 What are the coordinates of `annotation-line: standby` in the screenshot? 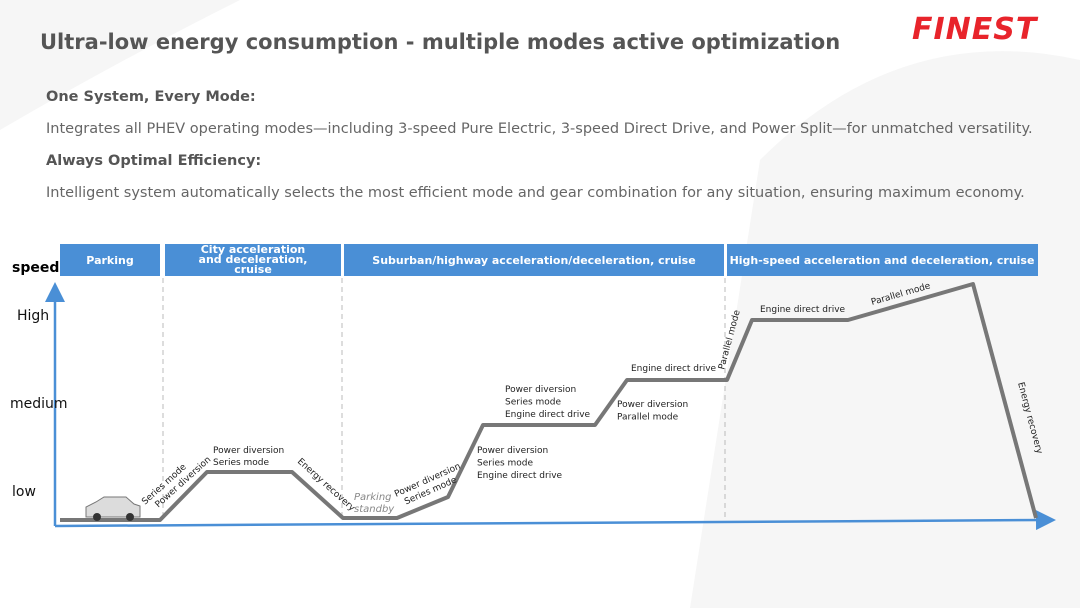 It's located at (374, 509).